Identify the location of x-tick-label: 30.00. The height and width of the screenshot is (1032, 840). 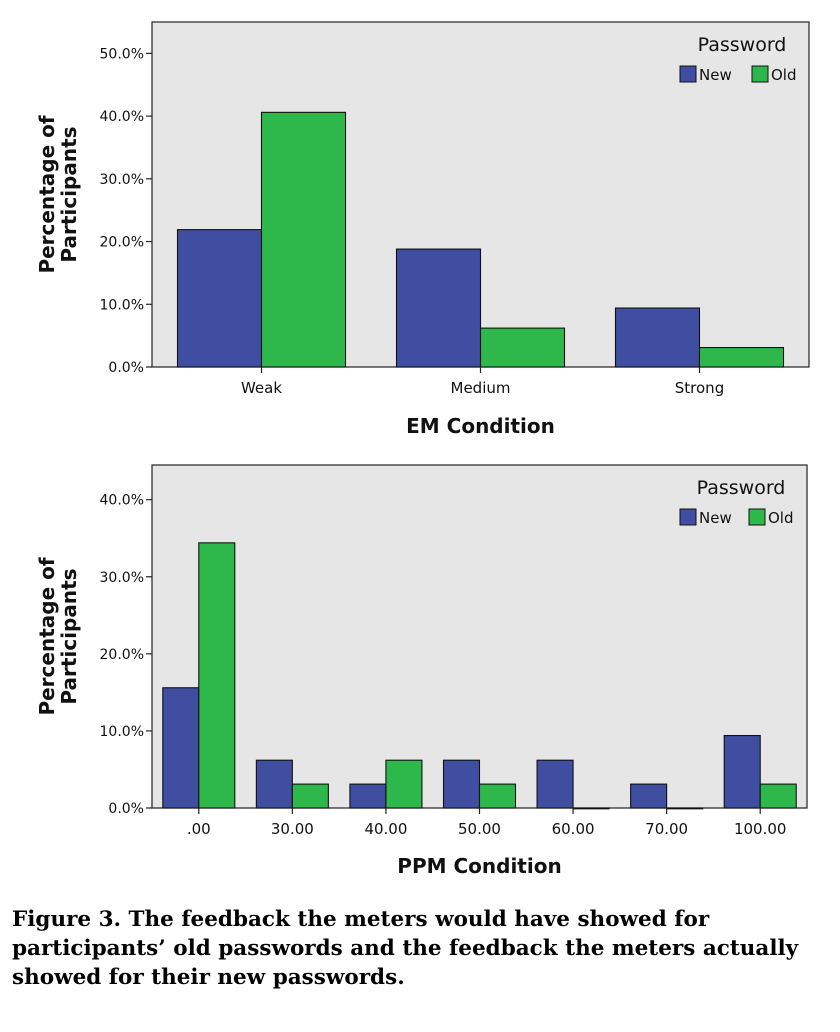
(292, 829).